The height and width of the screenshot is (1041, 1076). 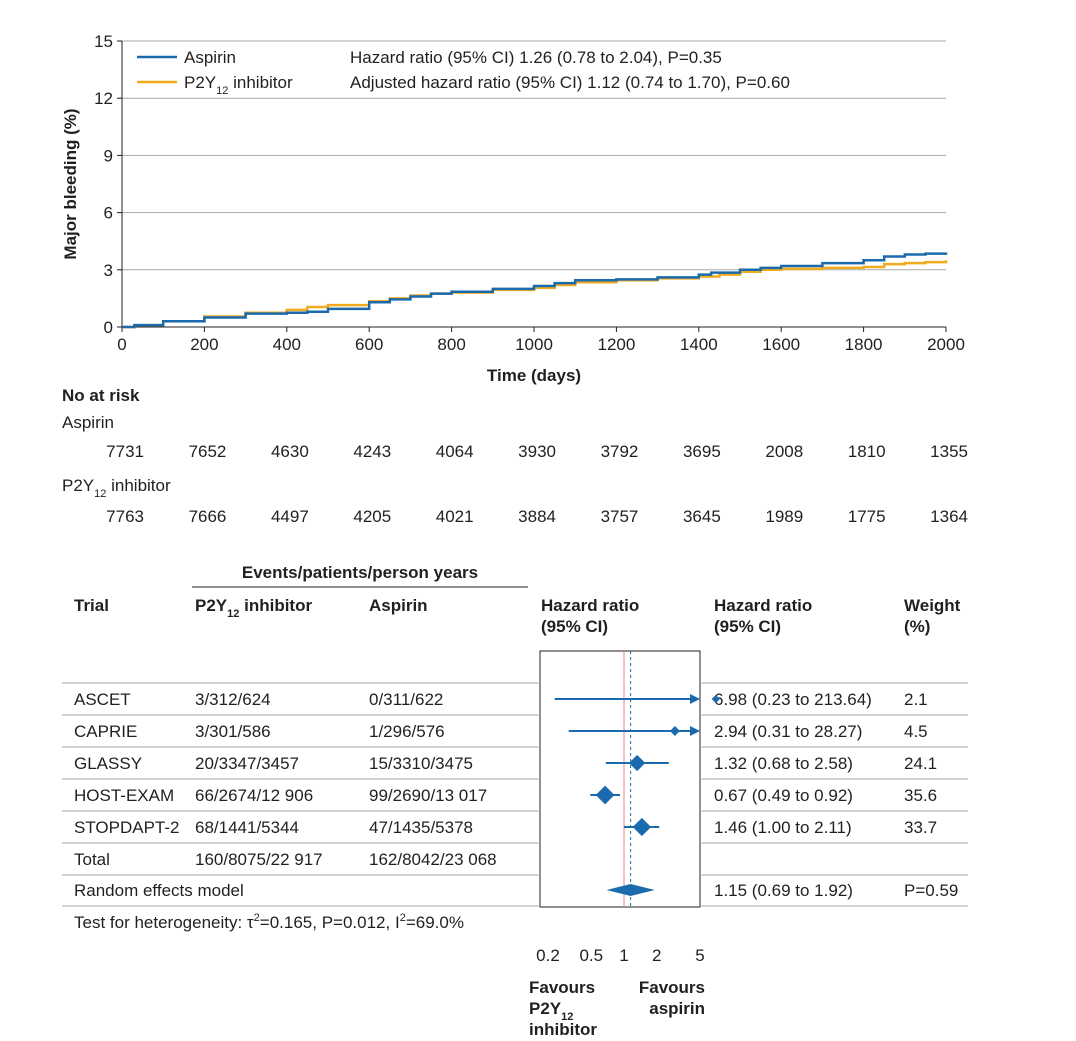 What do you see at coordinates (360, 572) in the screenshot?
I see `events-header: Events/patients/person years` at bounding box center [360, 572].